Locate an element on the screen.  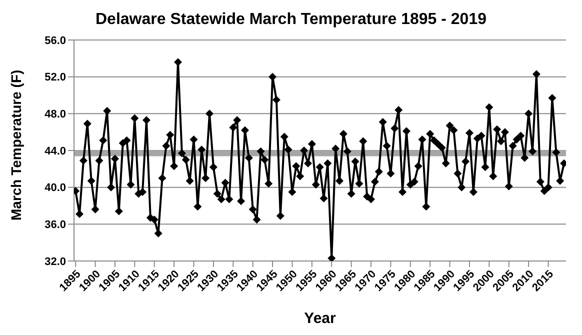
chart-title: Delaware Statewide March Temperature 1895 - 2019 is located at coordinates (291, 20).